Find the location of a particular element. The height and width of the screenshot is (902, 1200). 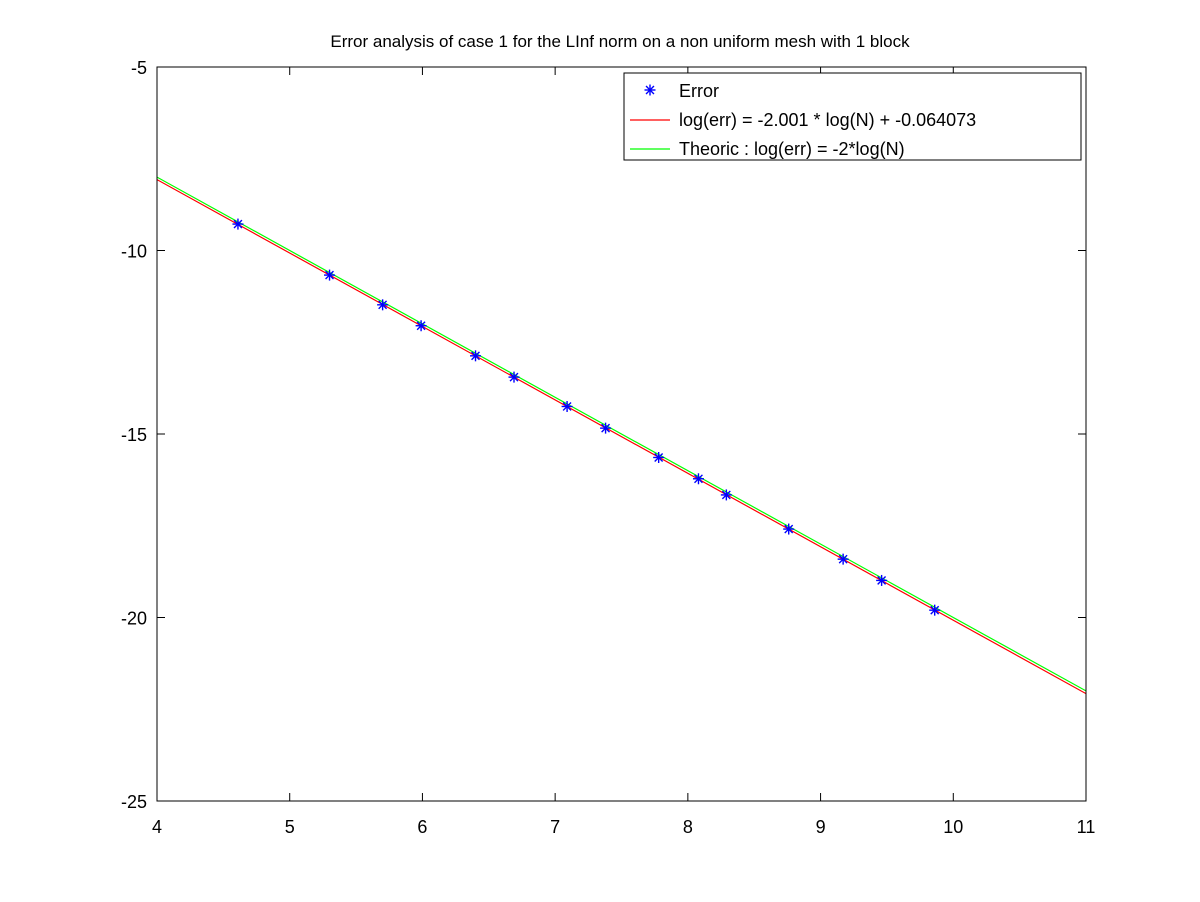

legend-label-2: Theoric : log(err) = -2*log(N) is located at coordinates (792, 149).